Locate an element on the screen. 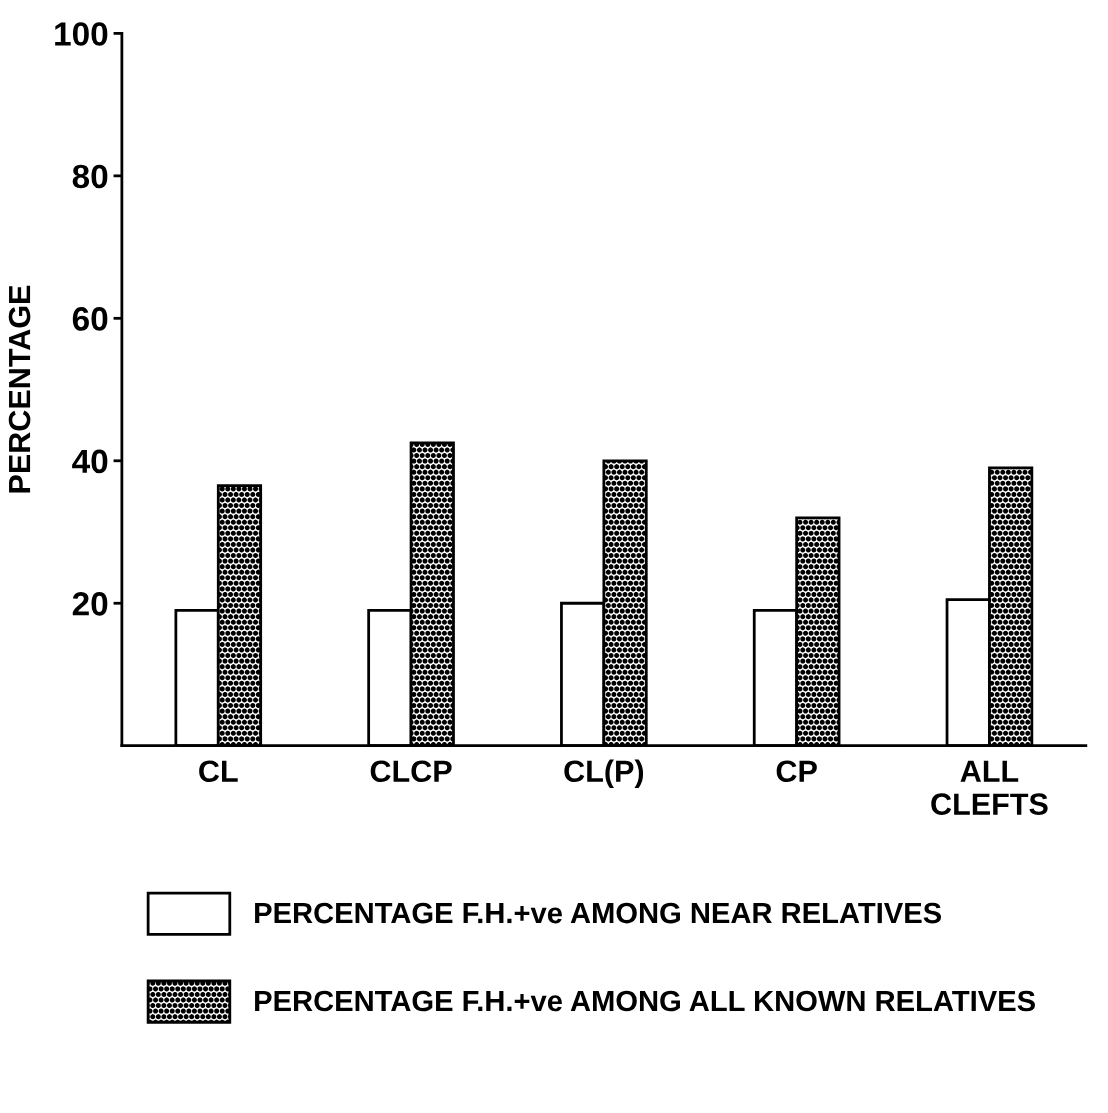  y-tick-label: 80 is located at coordinates (90, 176).